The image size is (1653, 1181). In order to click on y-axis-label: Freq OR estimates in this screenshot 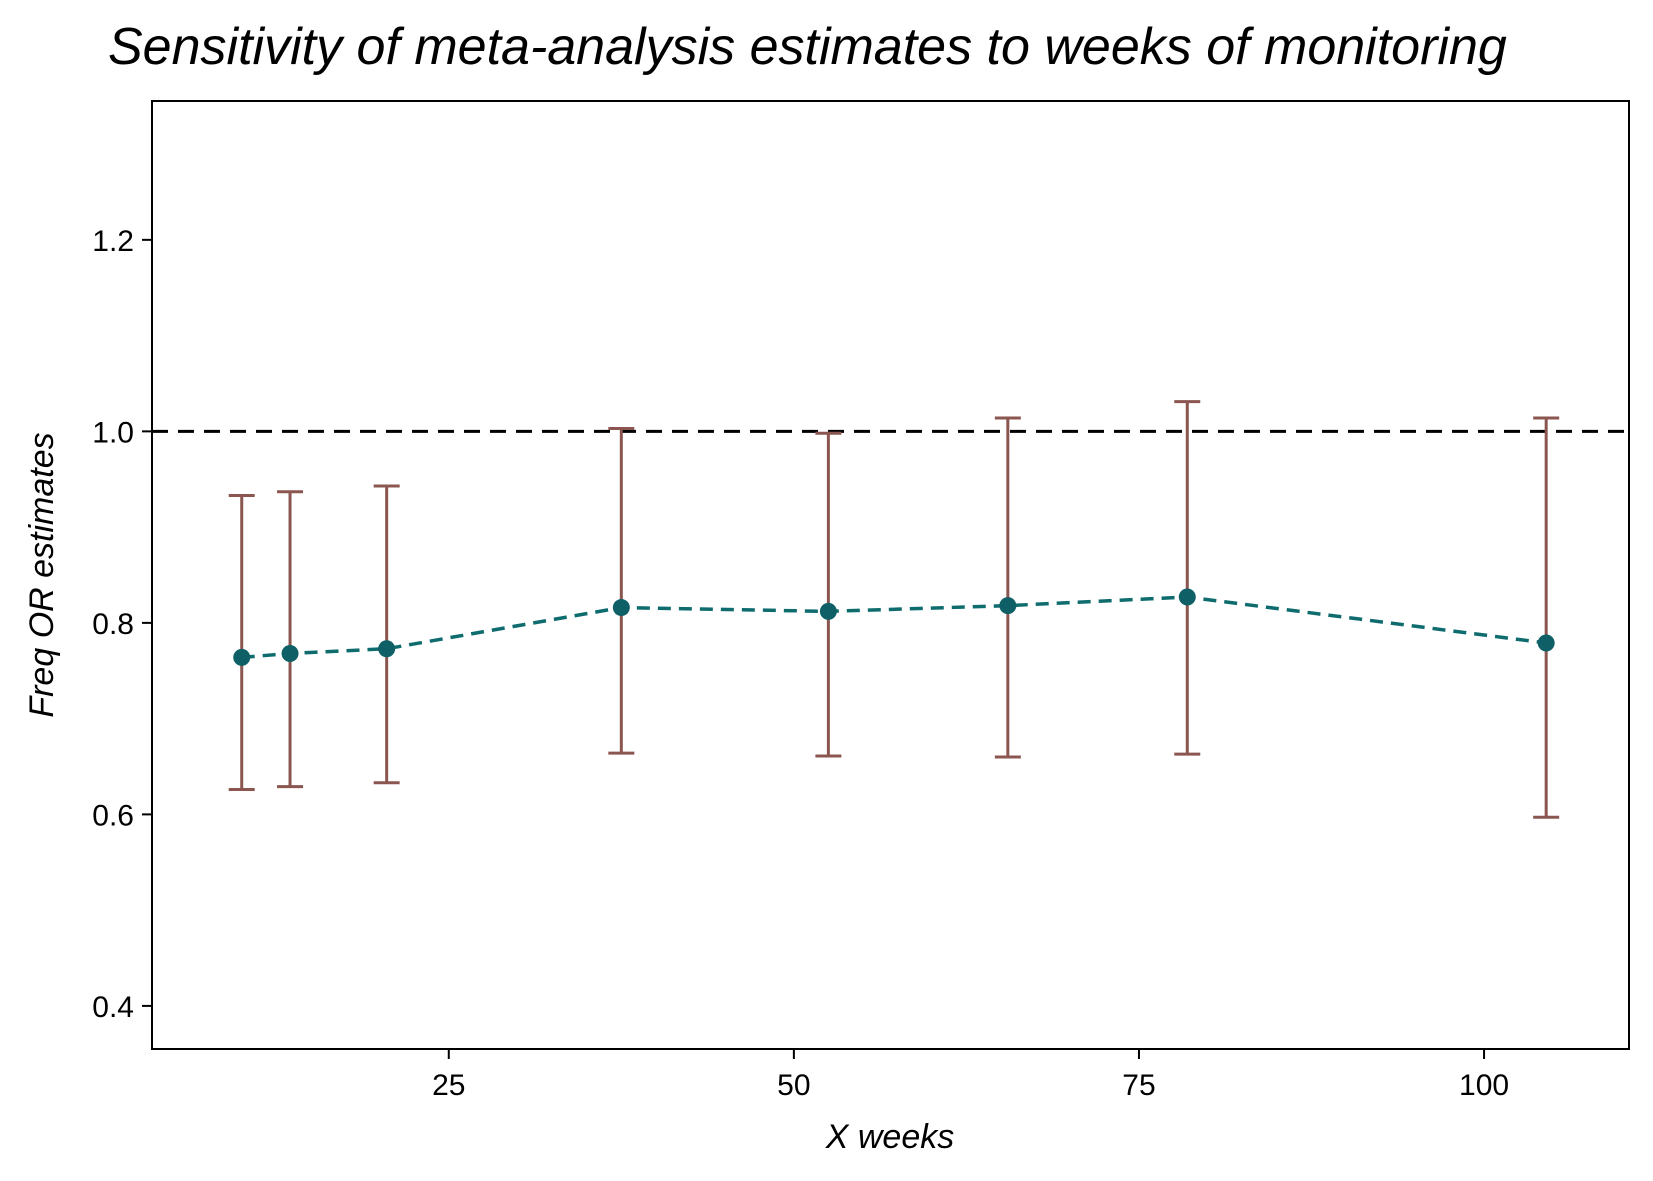, I will do `click(42, 574)`.